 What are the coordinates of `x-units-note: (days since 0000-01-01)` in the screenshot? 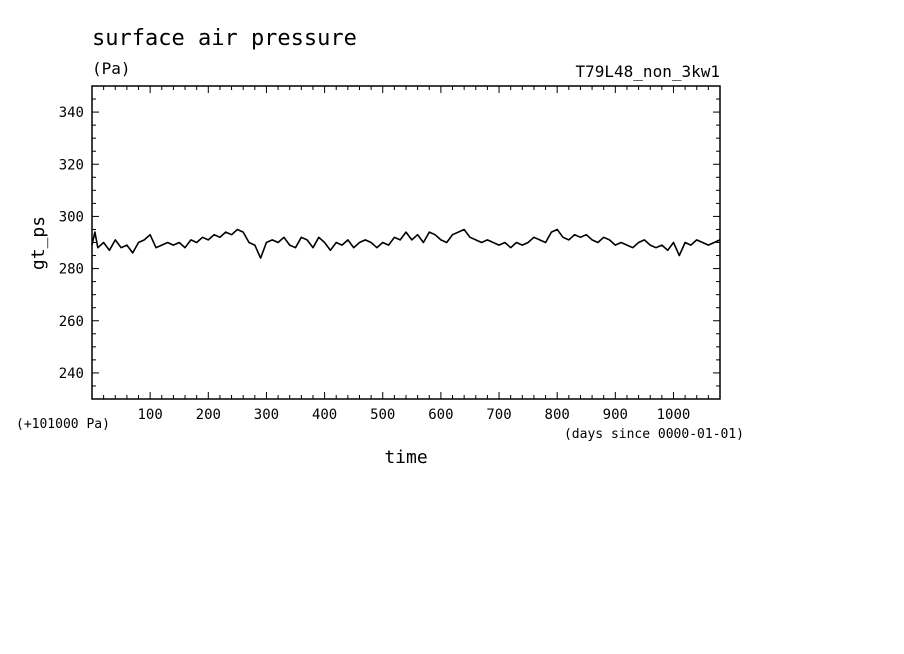 It's located at (654, 434).